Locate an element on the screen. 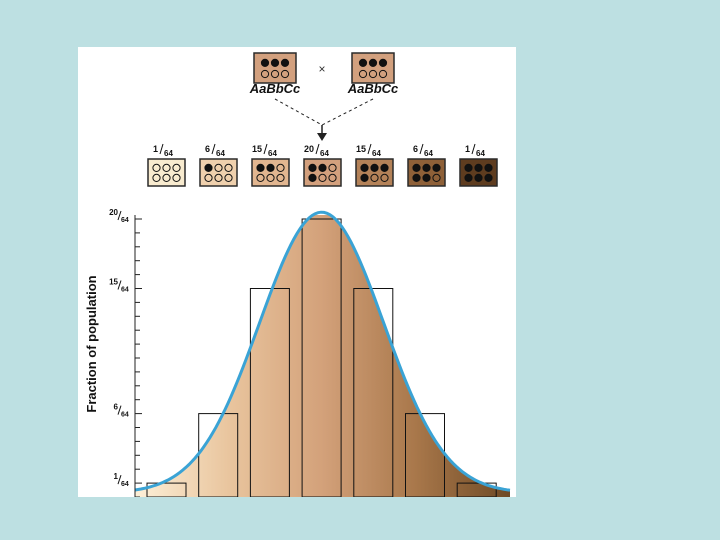 The image size is (720, 540). parent-right-box is located at coordinates (373, 68).